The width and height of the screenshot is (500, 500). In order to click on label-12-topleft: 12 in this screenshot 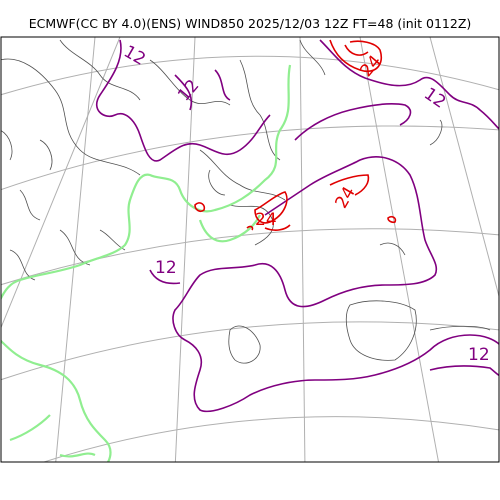, I will do `click(134, 56)`.